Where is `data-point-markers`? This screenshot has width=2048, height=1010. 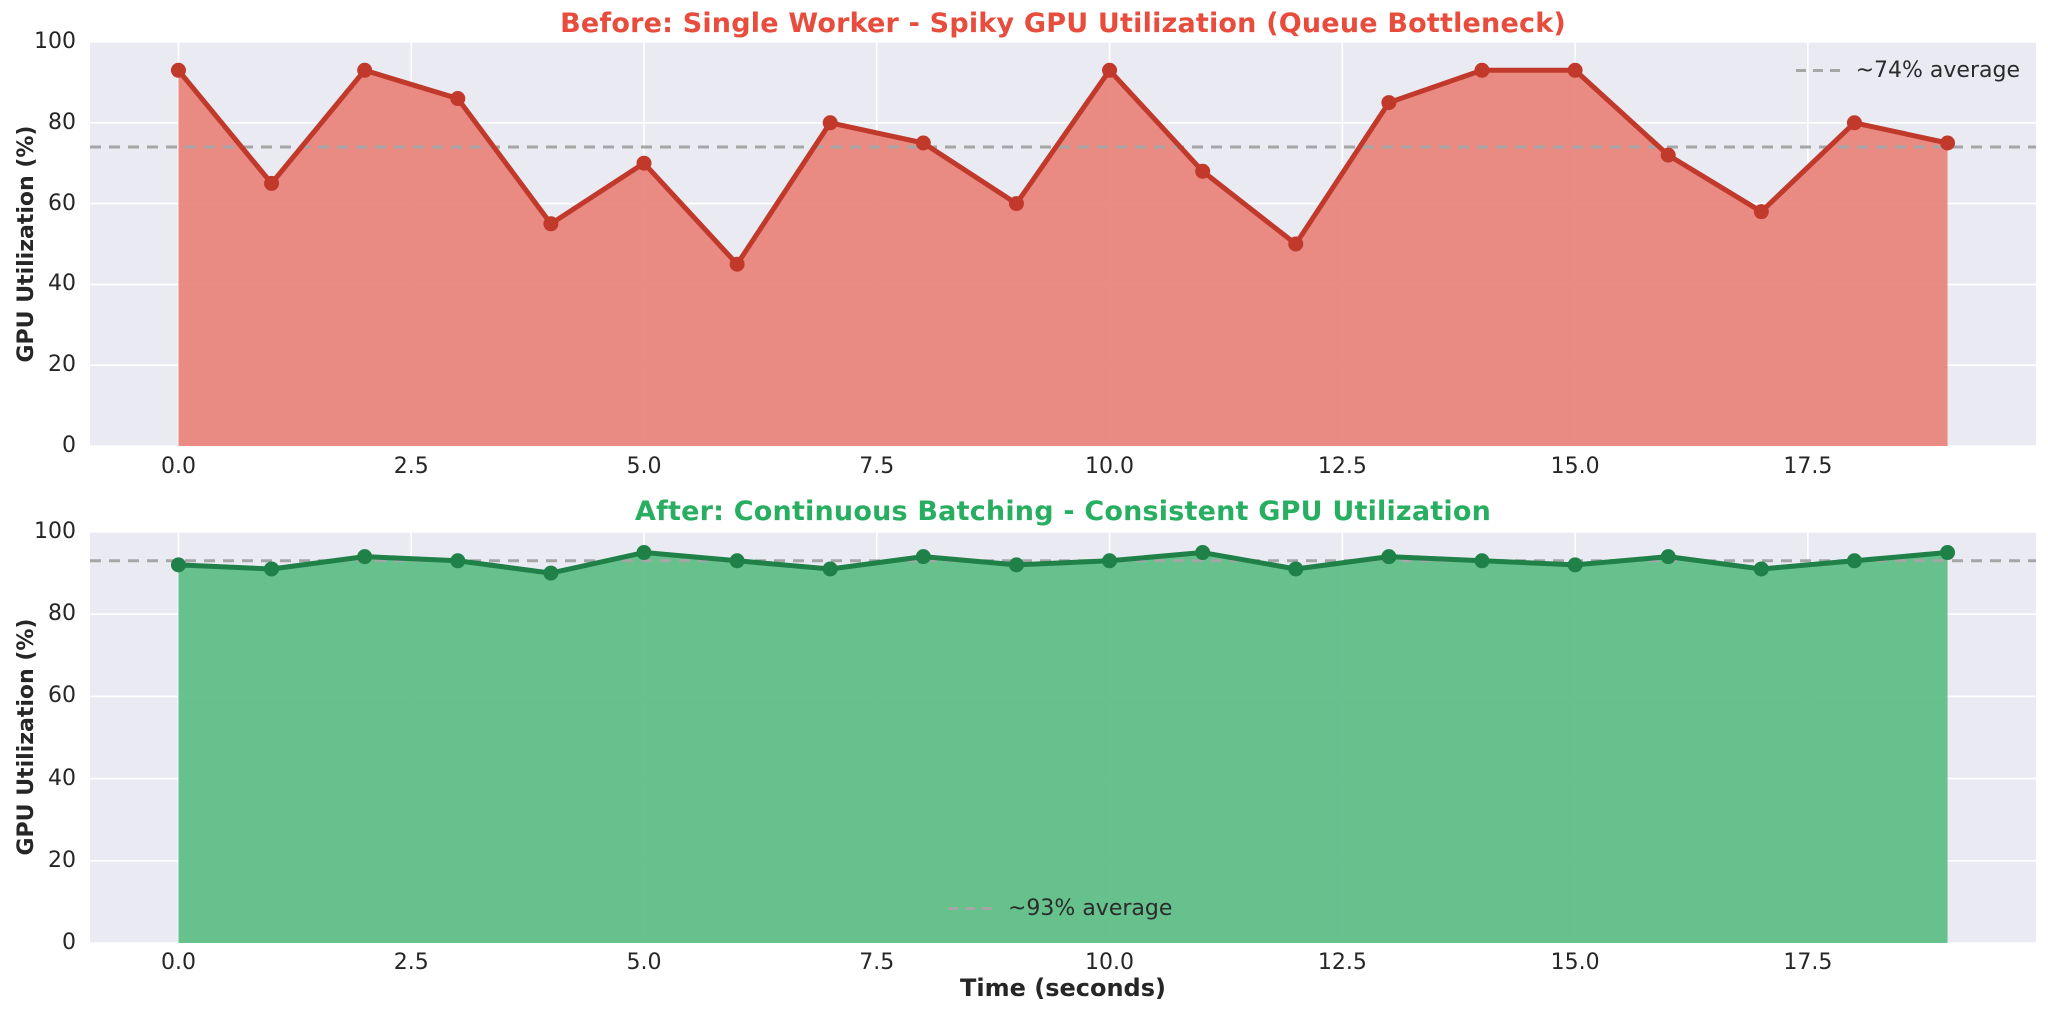 data-point-markers is located at coordinates (1063, 563).